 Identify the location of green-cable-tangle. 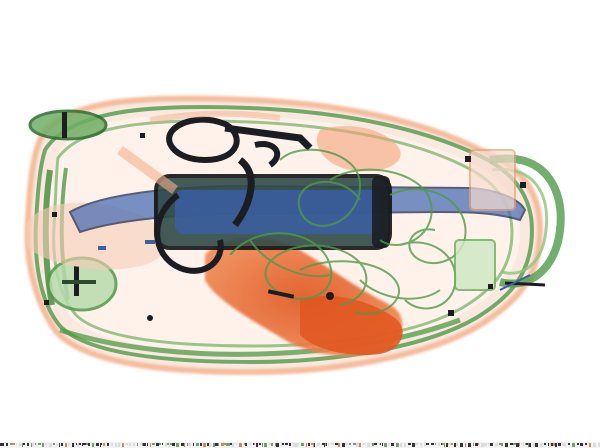
(348, 231).